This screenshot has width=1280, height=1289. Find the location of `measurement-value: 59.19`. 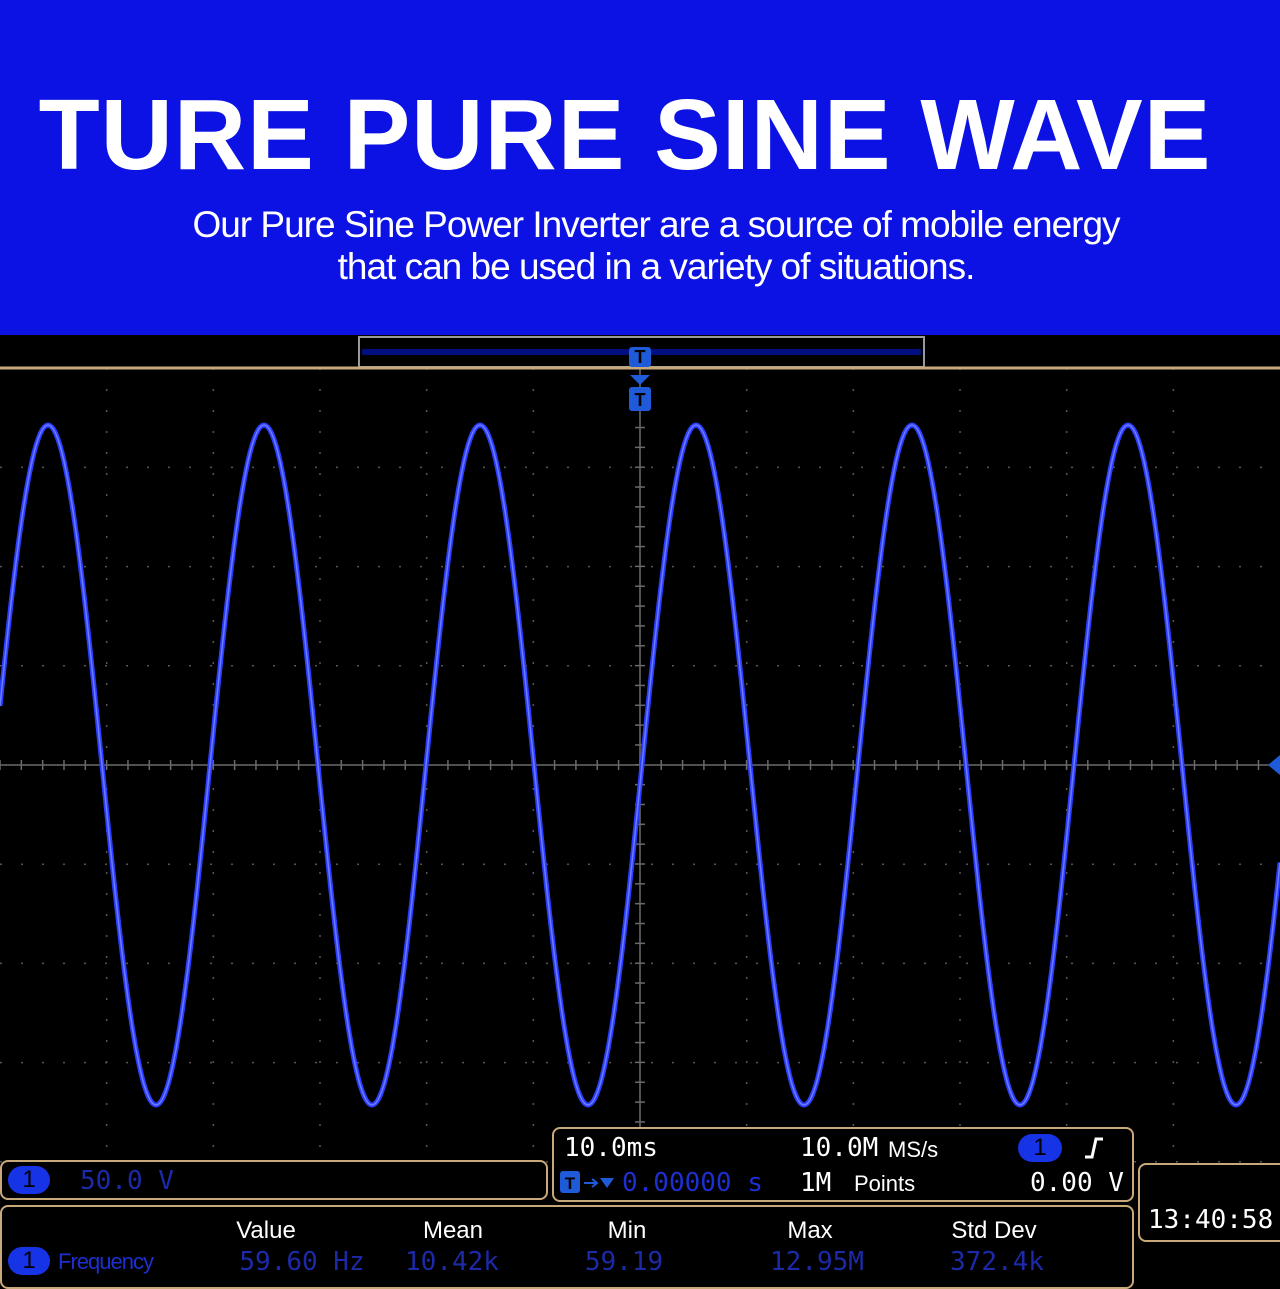

measurement-value: 59.19 is located at coordinates (624, 1262).